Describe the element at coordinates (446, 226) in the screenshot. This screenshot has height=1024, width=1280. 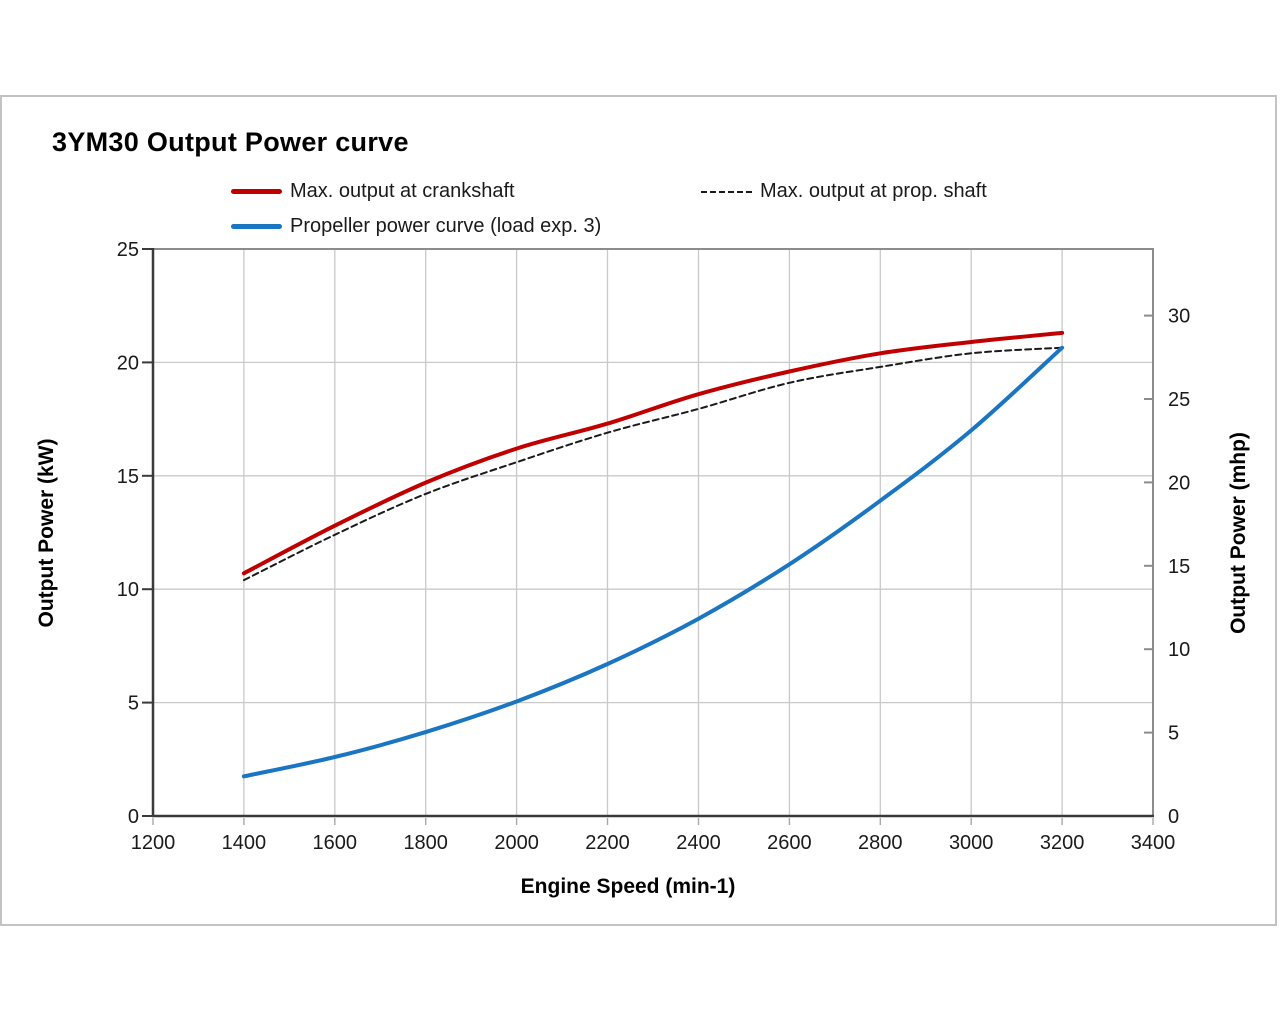
I see `legend-label-propeller: Propeller power curve (load exp. 3)` at that location.